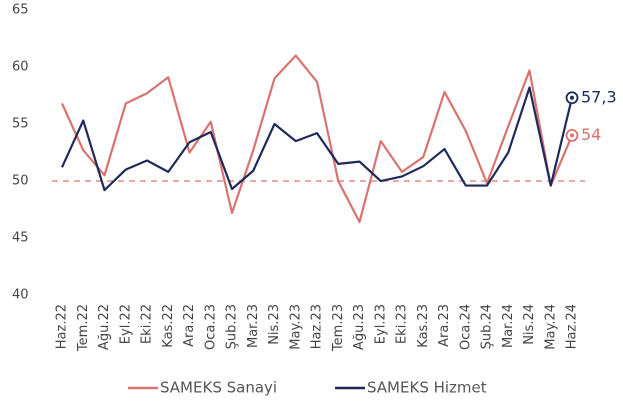 This screenshot has height=405, width=623. What do you see at coordinates (62, 326) in the screenshot?
I see `x-tick-label: Haz.22` at bounding box center [62, 326].